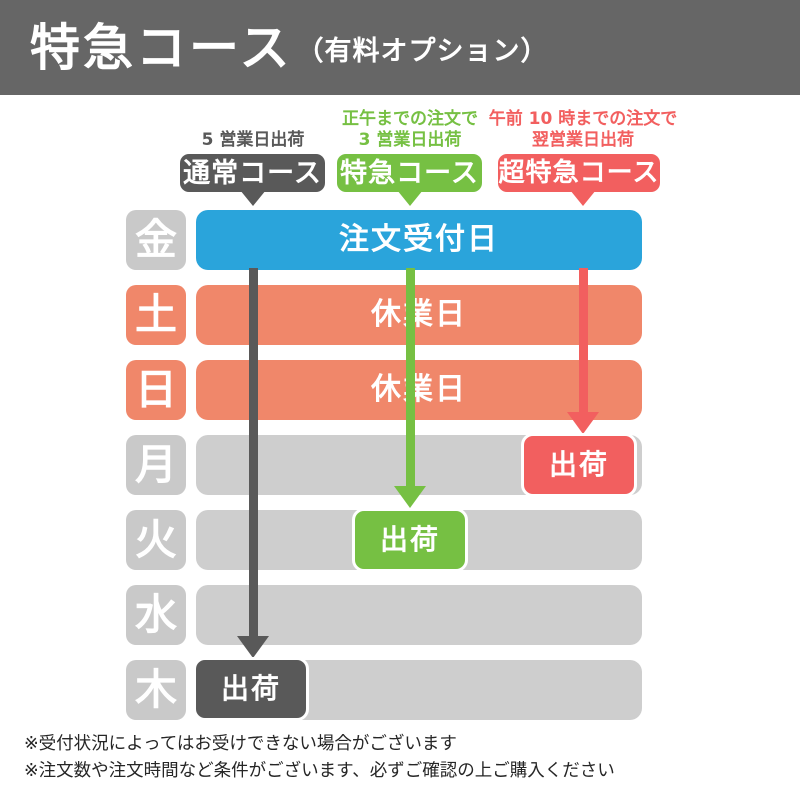  What do you see at coordinates (410, 377) in the screenshot?
I see `arrow-shaft-express` at bounding box center [410, 377].